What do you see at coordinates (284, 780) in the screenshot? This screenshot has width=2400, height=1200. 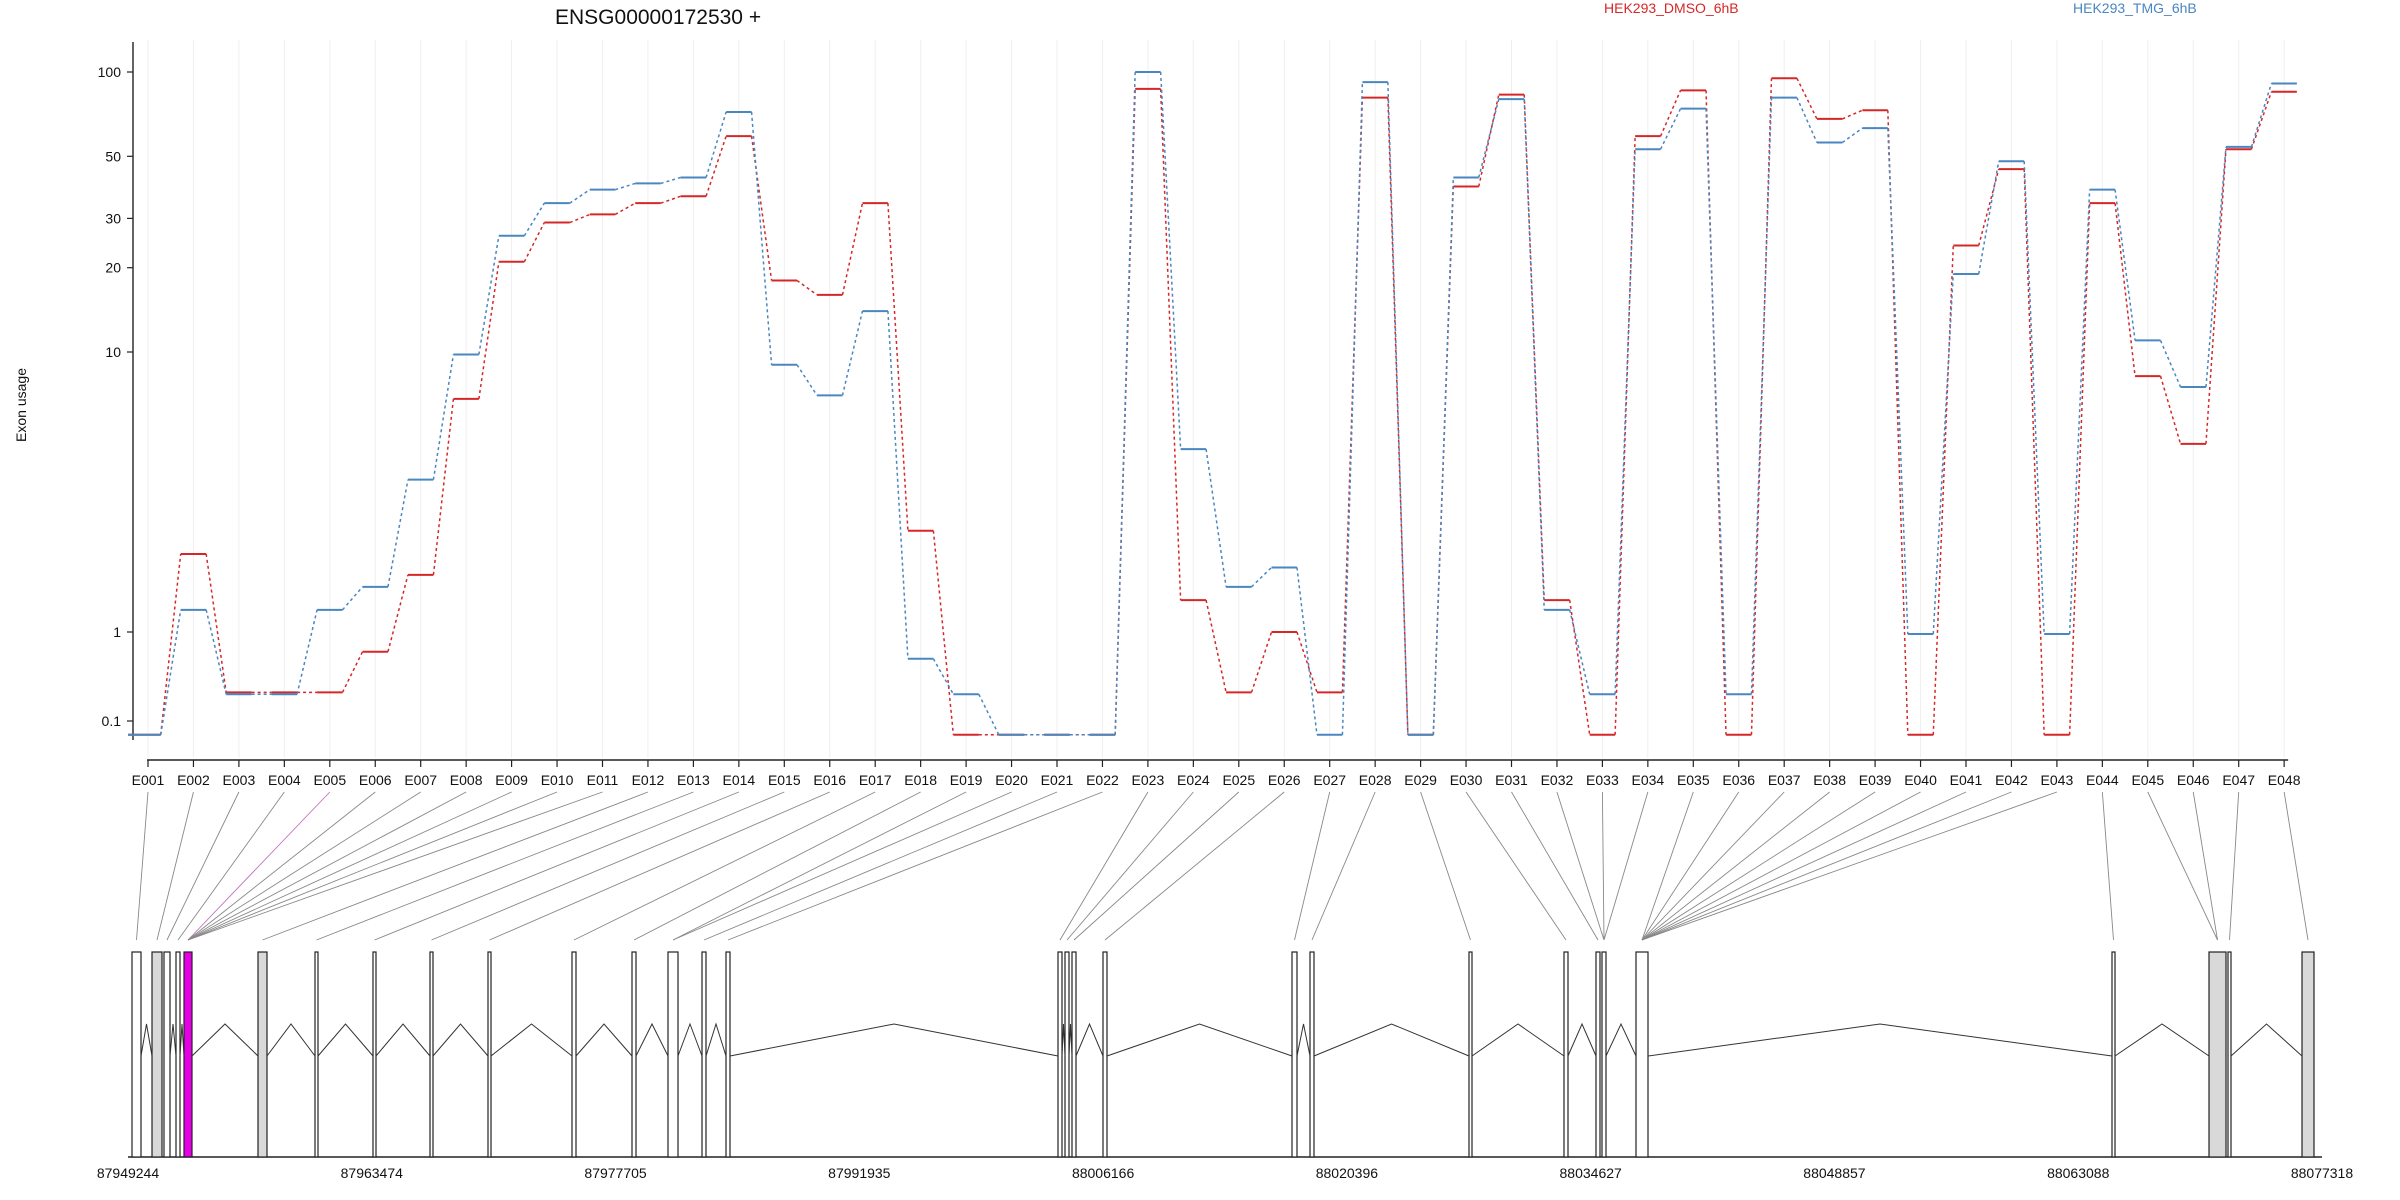 I see `x-tick-label-E004: E004` at bounding box center [284, 780].